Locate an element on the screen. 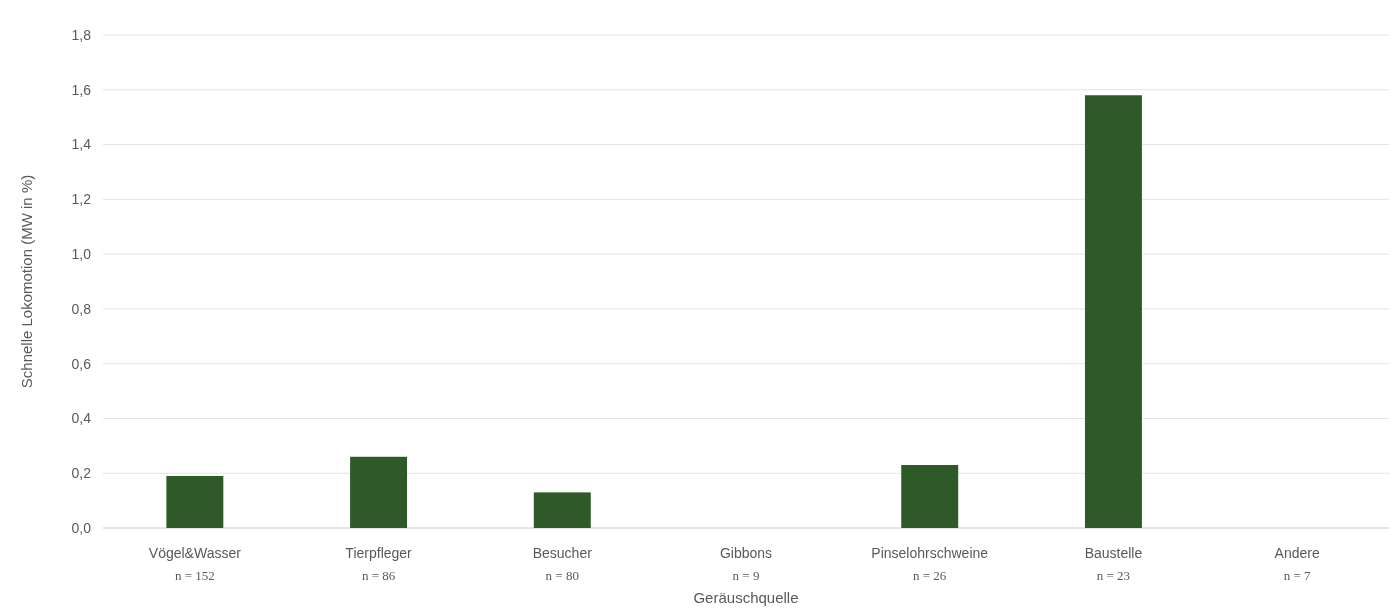  x-tick-label: Andere n = 7 is located at coordinates (1297, 564).